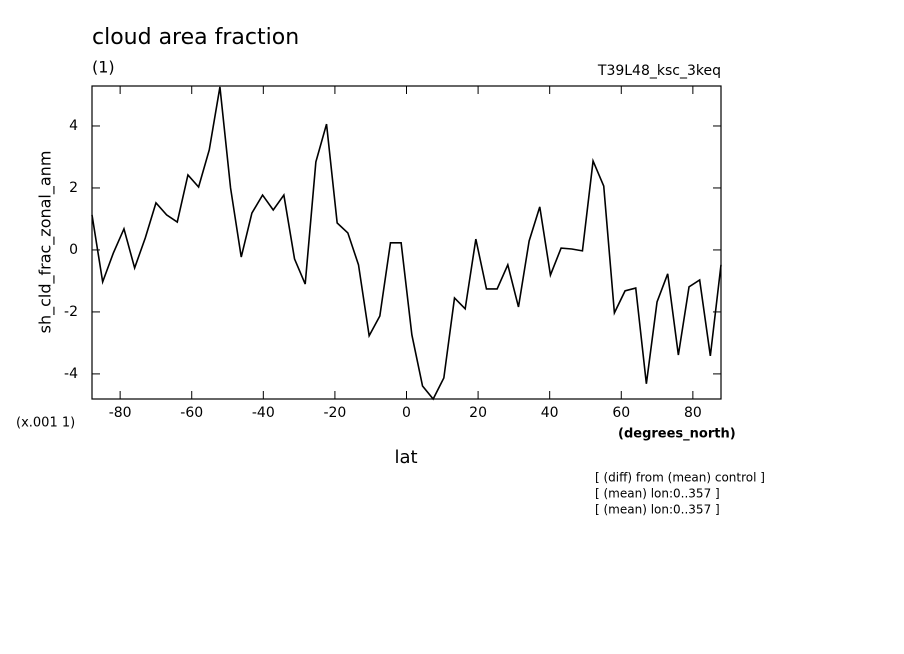 The width and height of the screenshot is (904, 654). I want to click on note: [ (diff) from (mean) control ], so click(680, 478).